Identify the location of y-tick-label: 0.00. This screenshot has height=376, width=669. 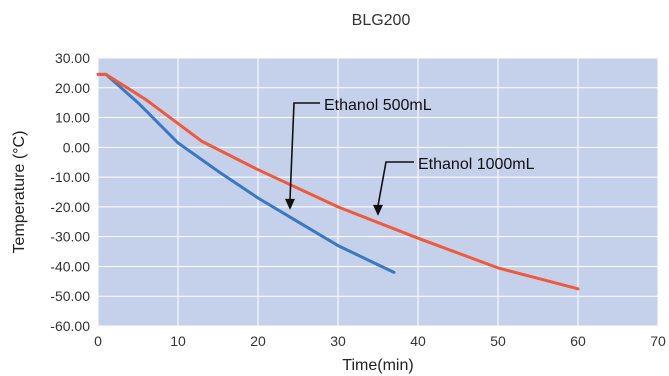
(76, 147).